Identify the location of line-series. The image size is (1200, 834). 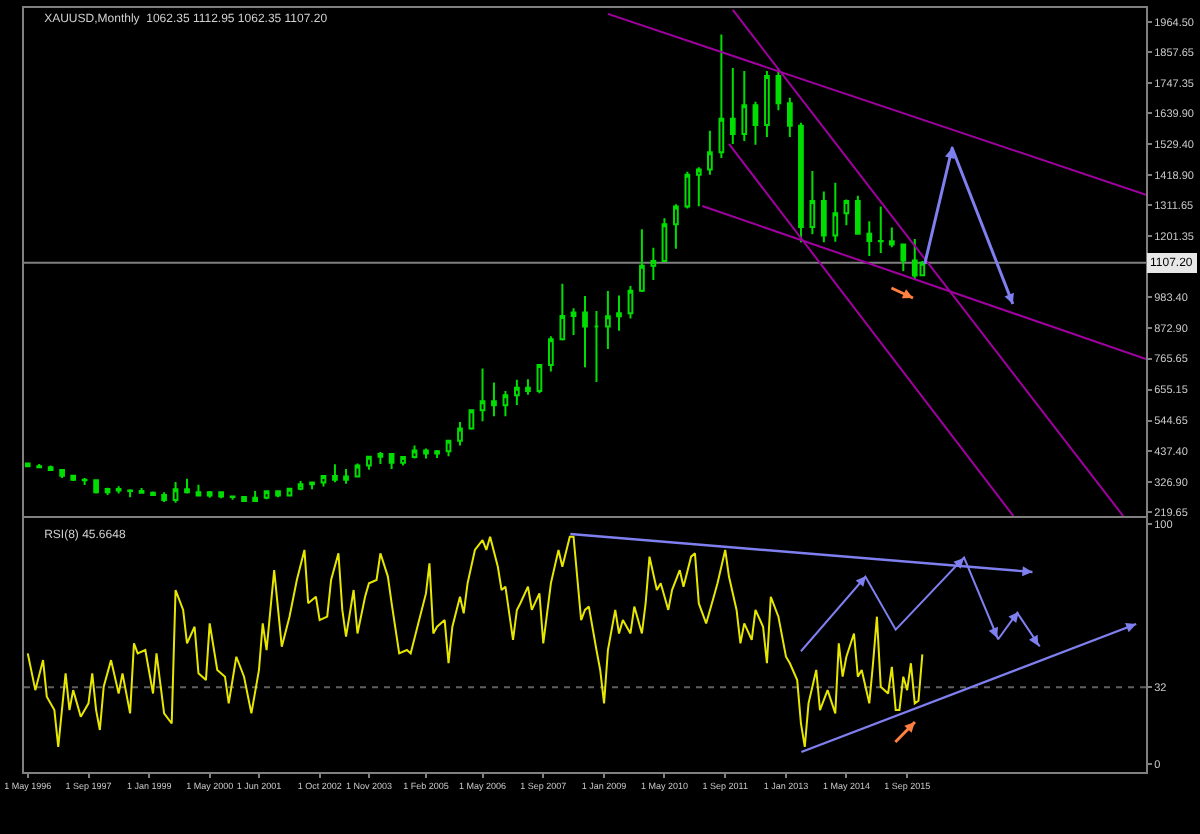
(920, 604).